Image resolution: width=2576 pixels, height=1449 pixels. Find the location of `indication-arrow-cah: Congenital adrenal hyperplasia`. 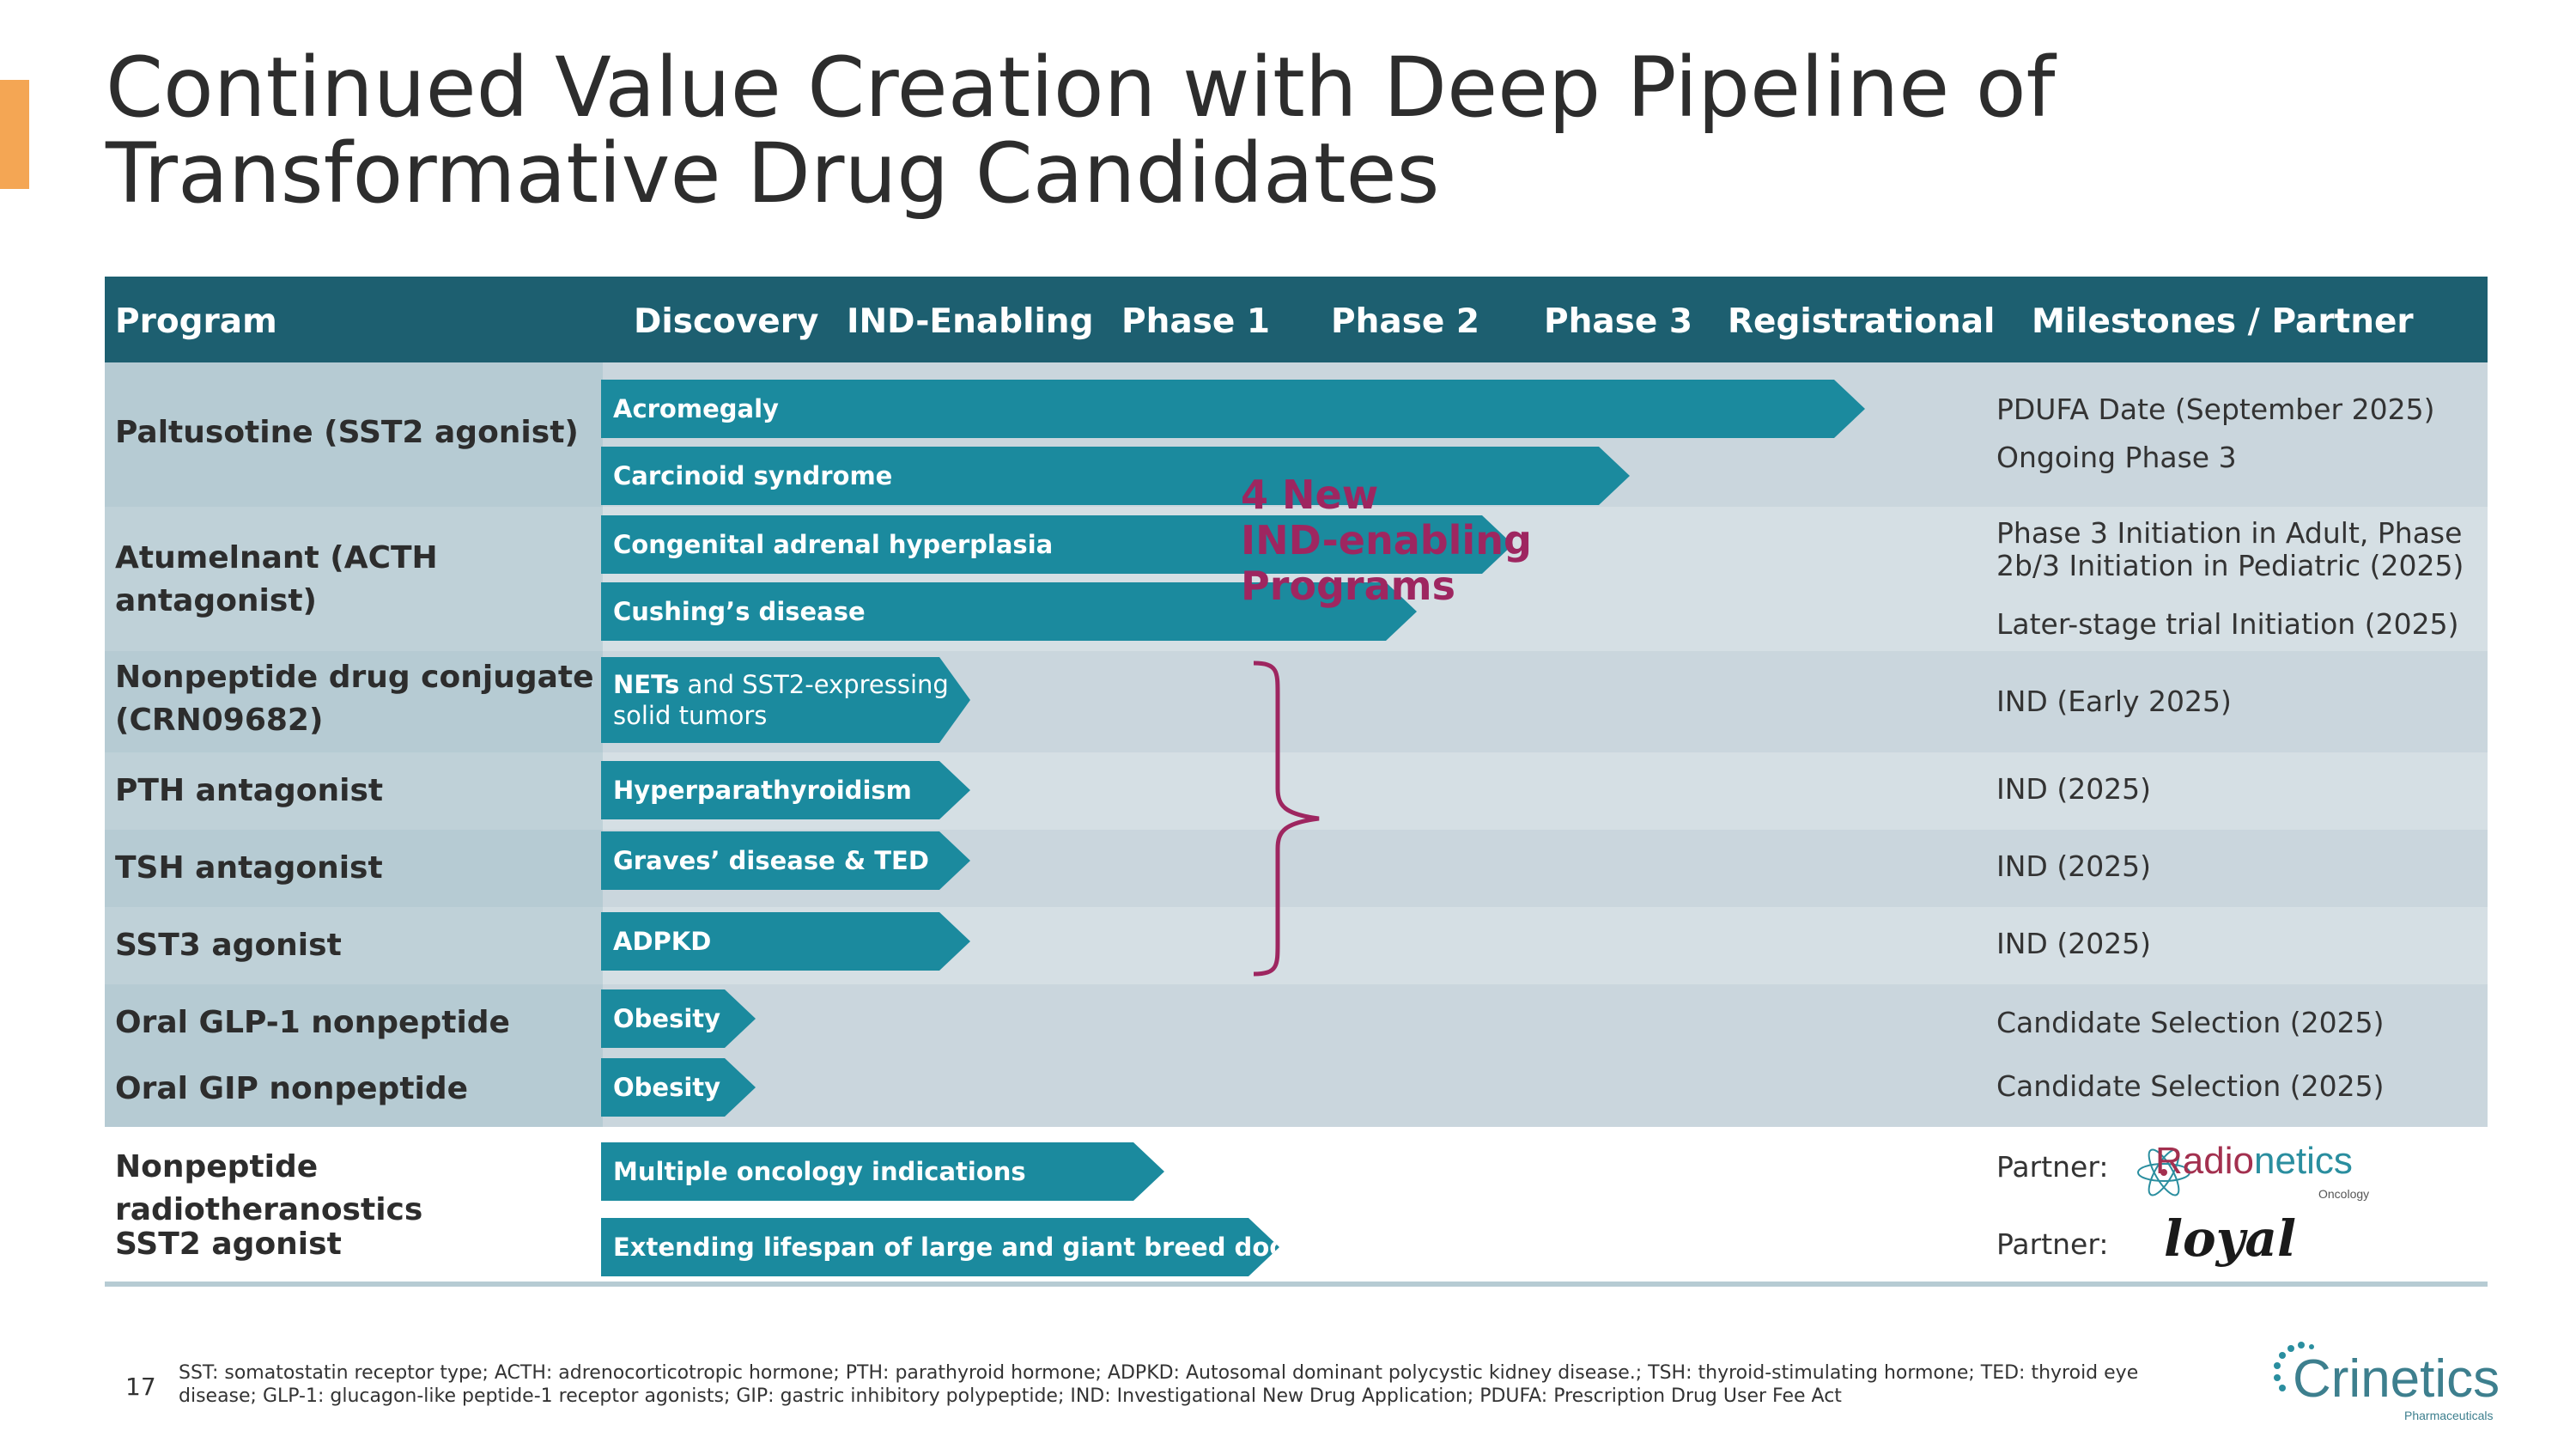

indication-arrow-cah: Congenital adrenal hyperplasia is located at coordinates (1057, 544).